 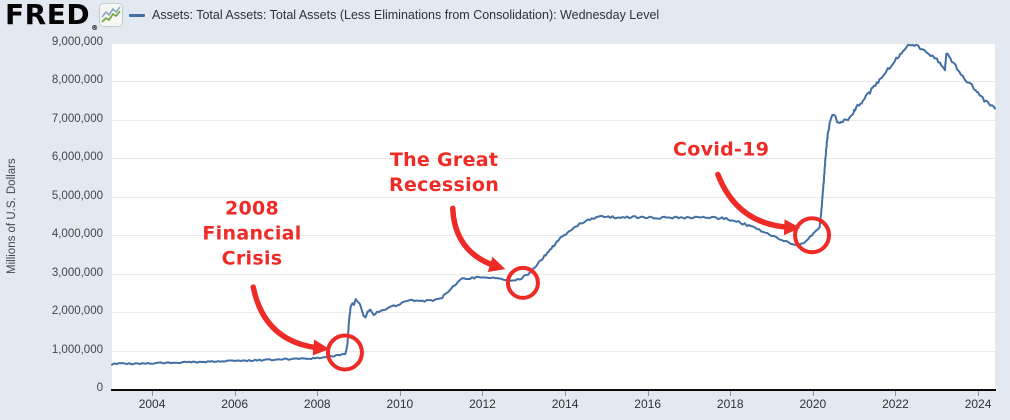 What do you see at coordinates (111, 15) in the screenshot?
I see `fred-chart-icon` at bounding box center [111, 15].